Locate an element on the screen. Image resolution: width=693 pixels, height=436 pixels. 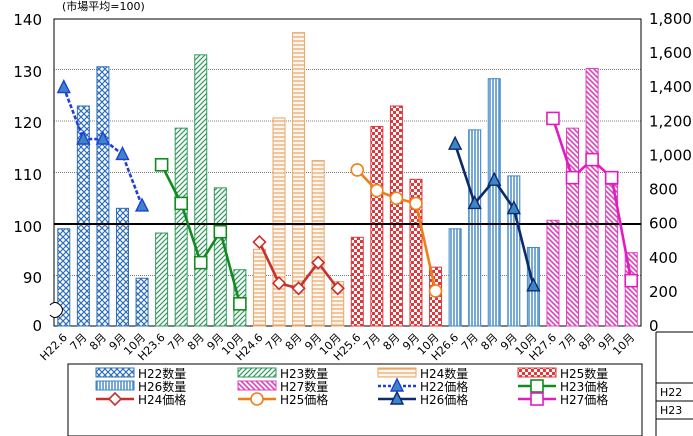
left-tick-label: 130 is located at coordinates (27, 72).